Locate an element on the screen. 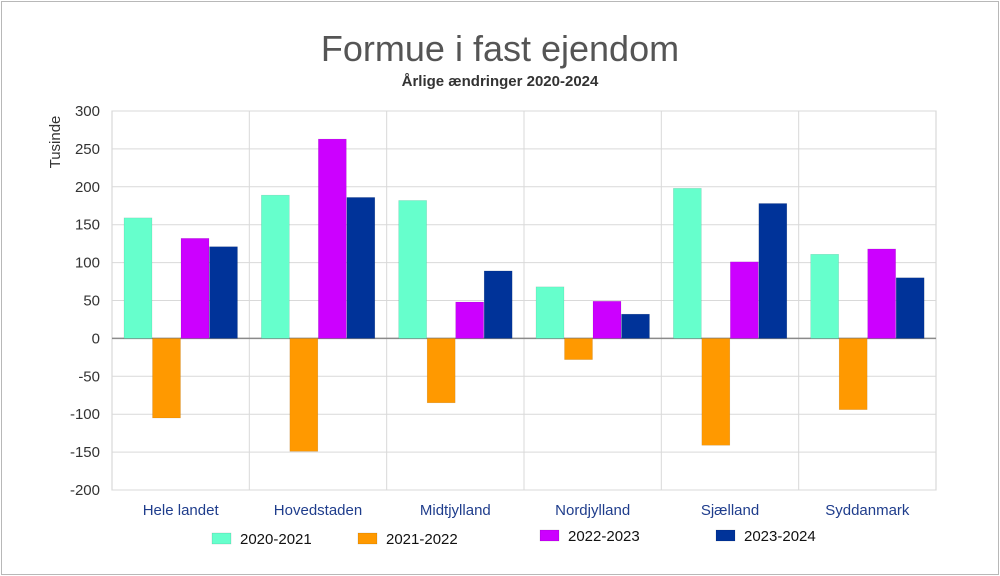  legend-item: 2023-2024 is located at coordinates (765, 536).